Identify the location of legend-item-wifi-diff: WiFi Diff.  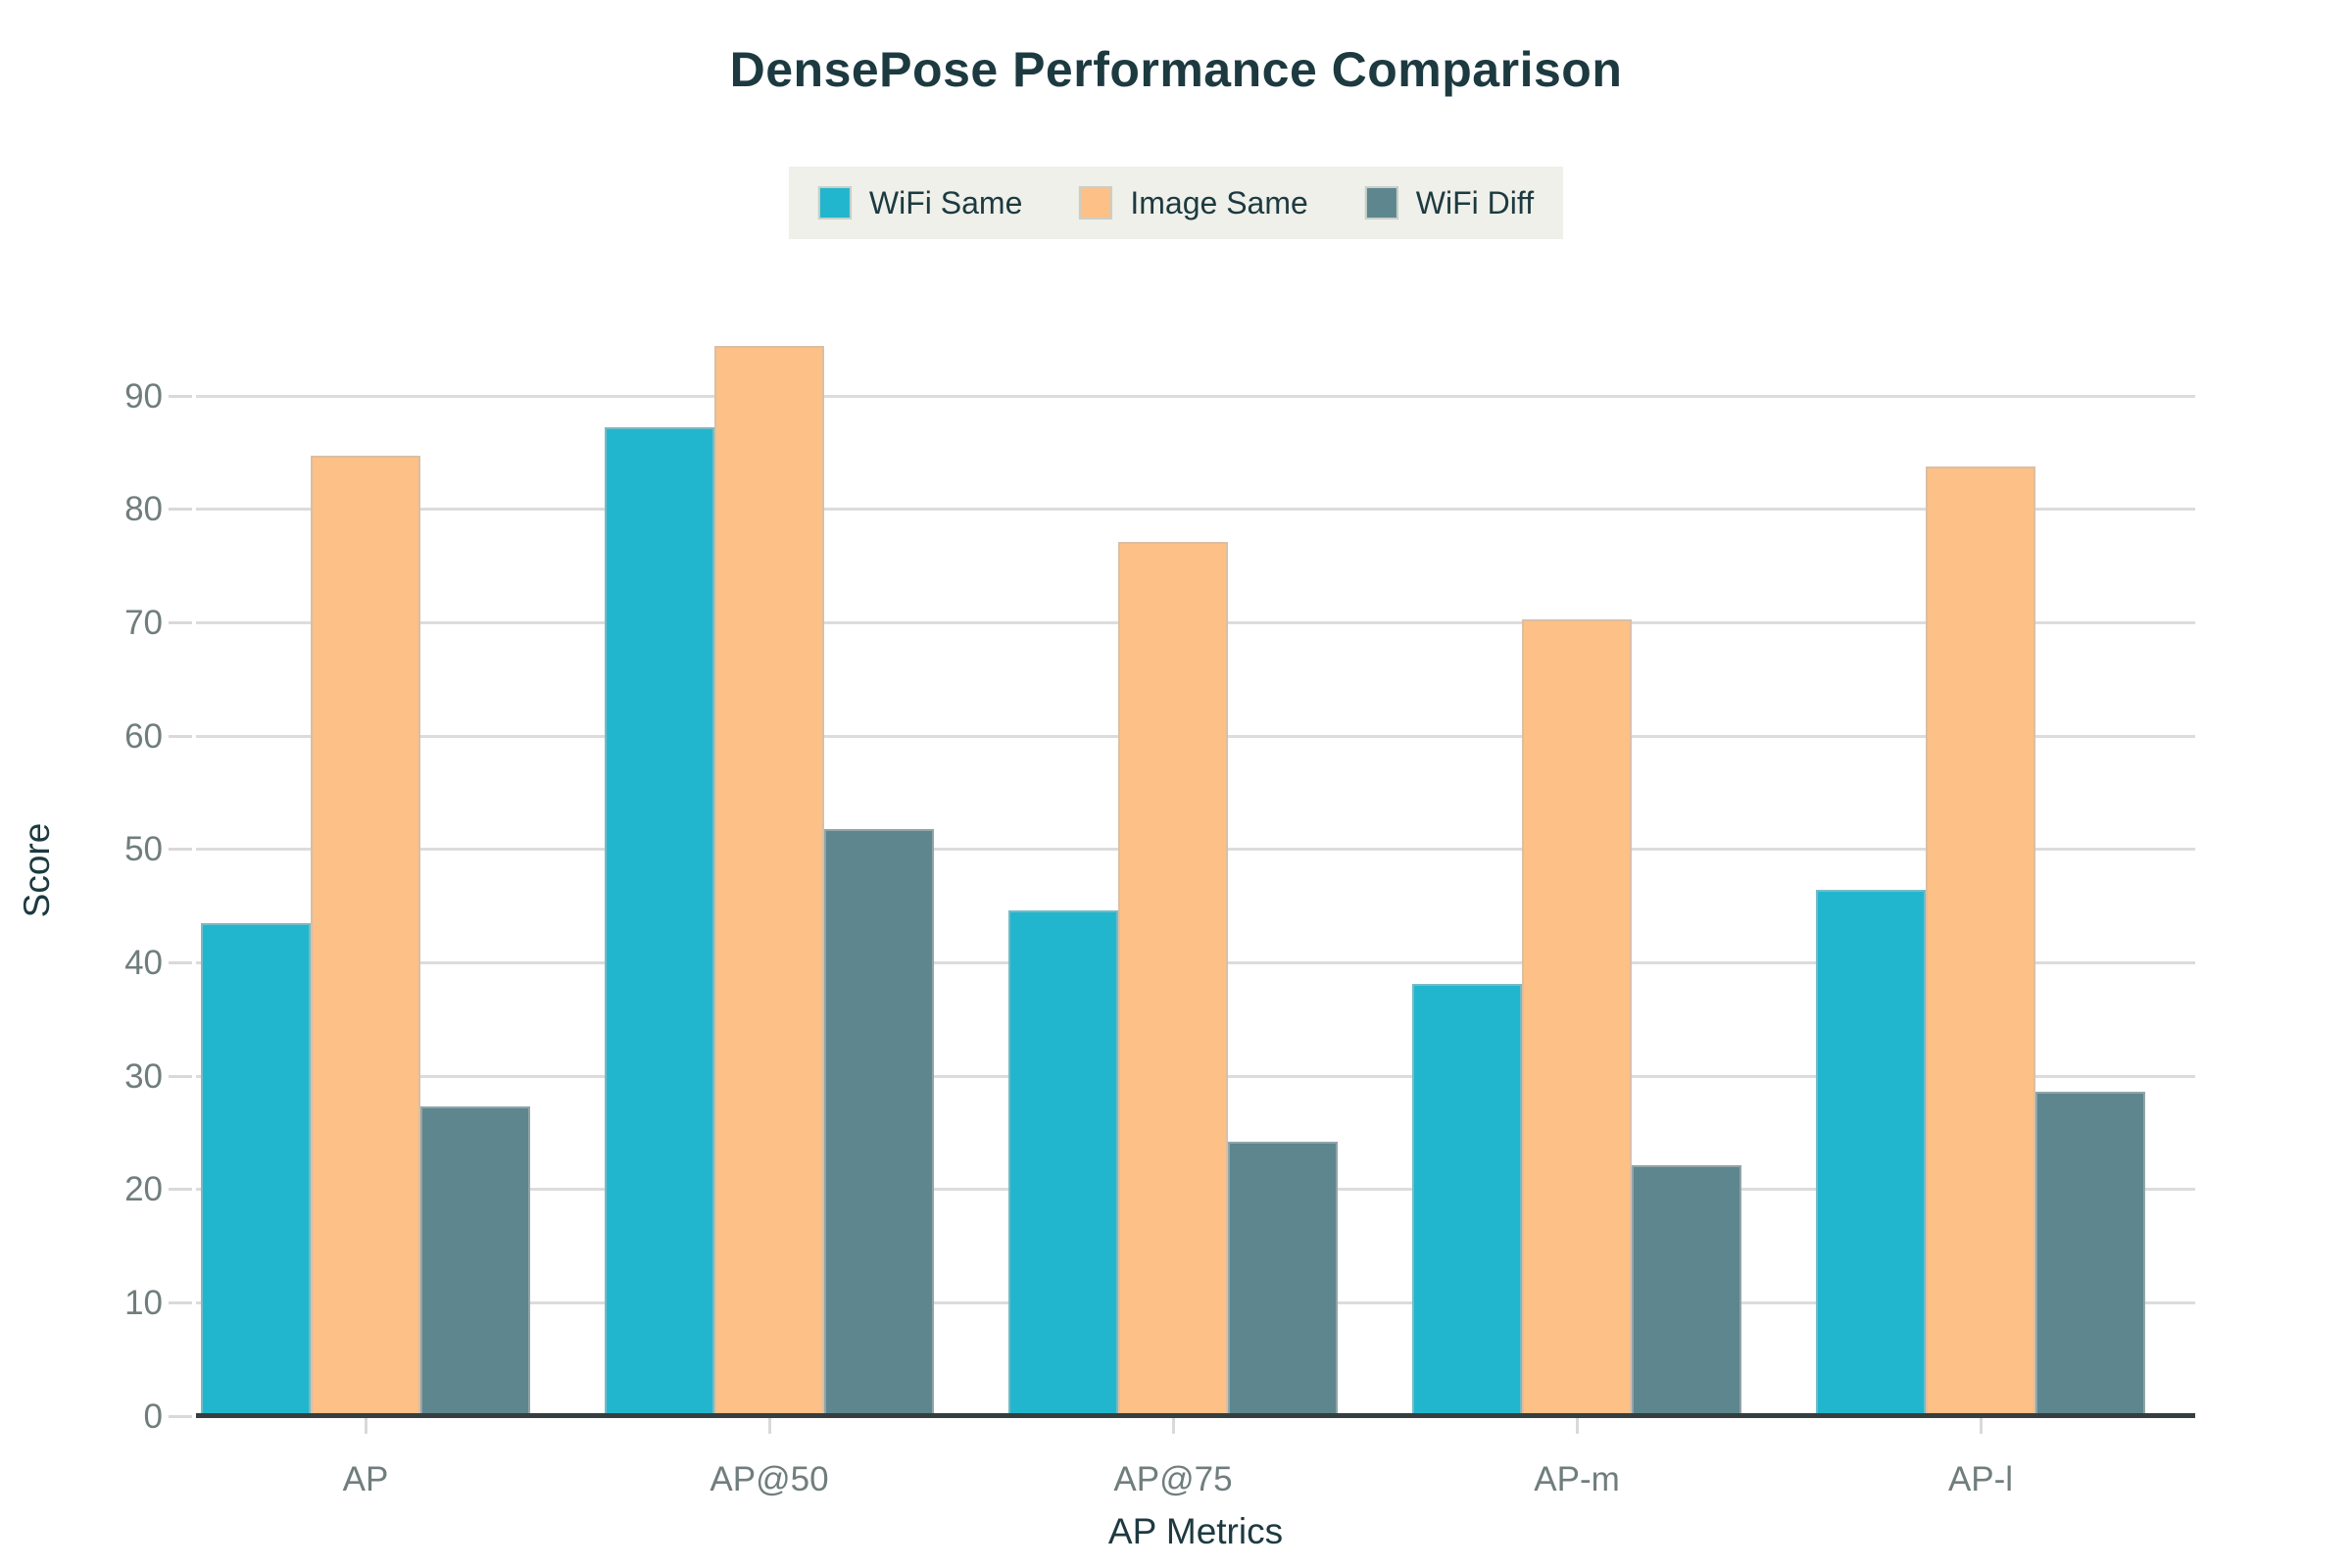
(1449, 202).